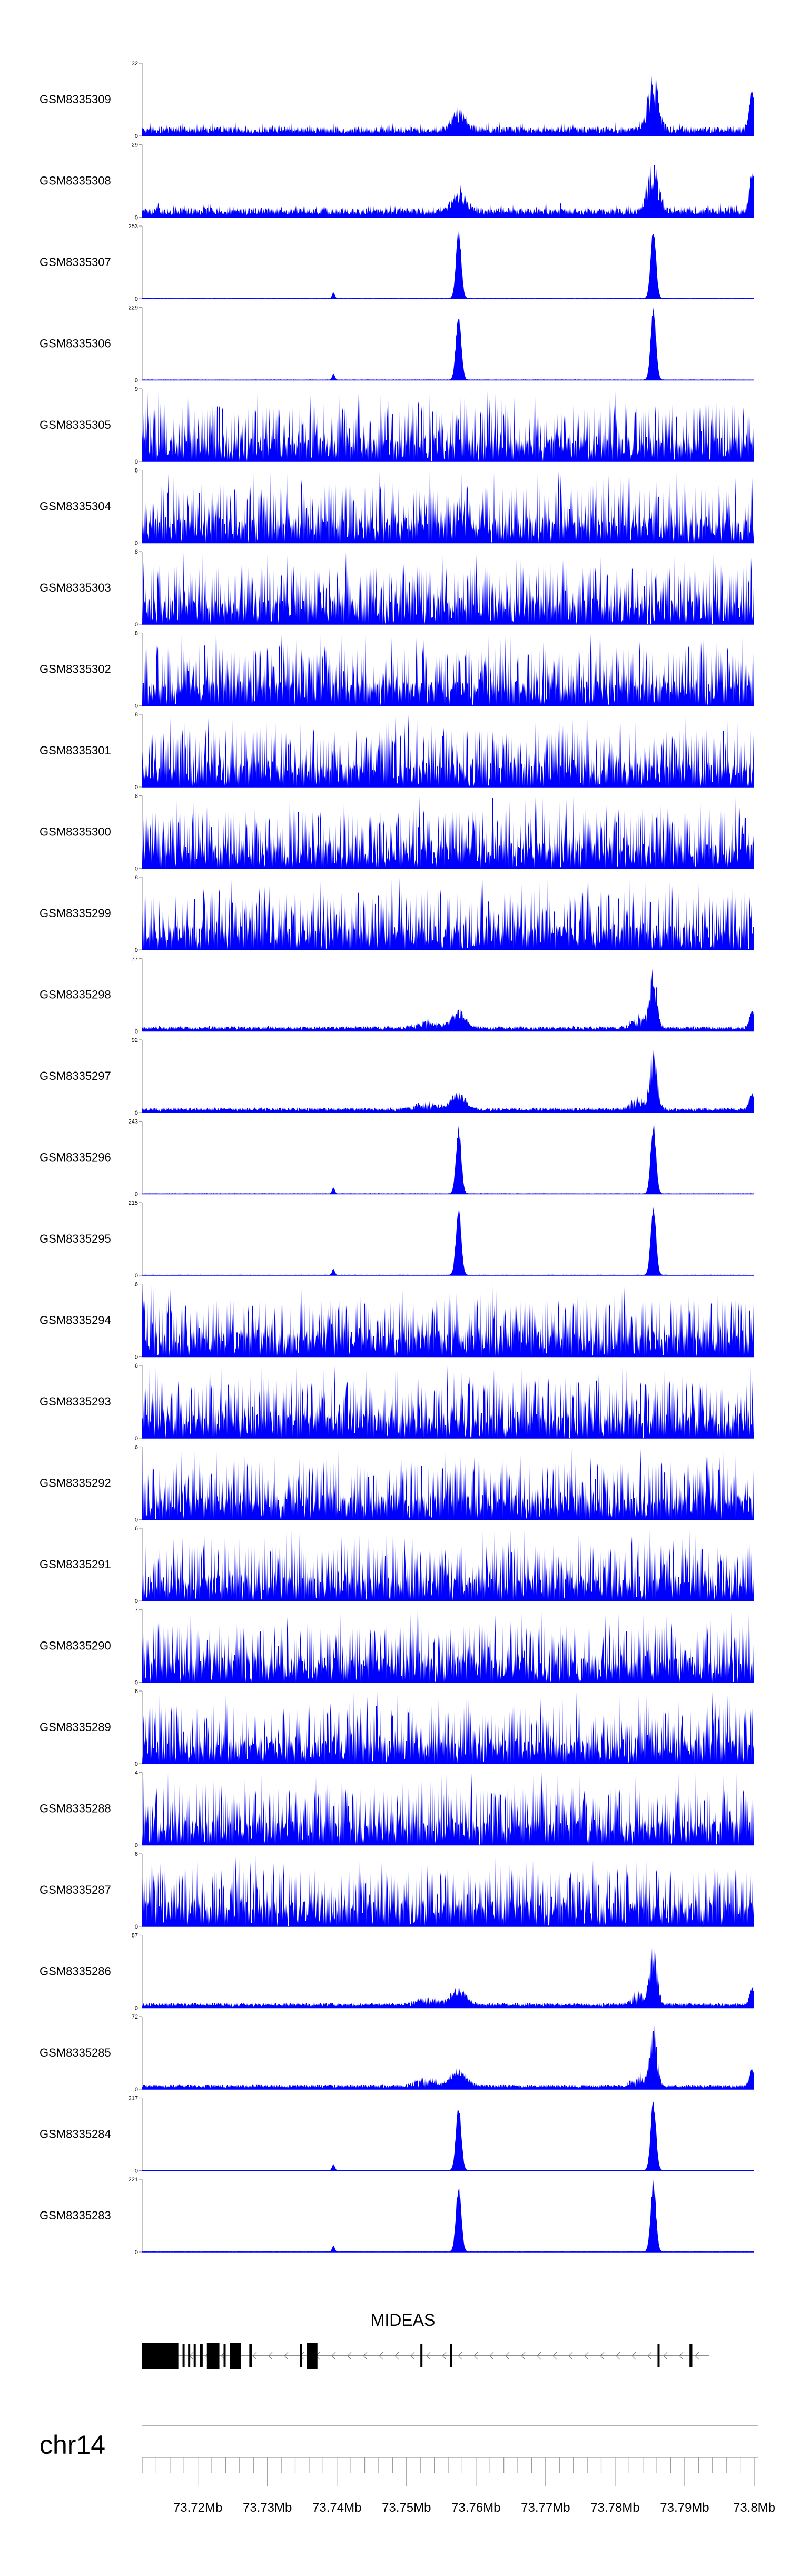 This screenshot has height=2576, width=790. I want to click on chromosome-label: chr14, so click(72, 2445).